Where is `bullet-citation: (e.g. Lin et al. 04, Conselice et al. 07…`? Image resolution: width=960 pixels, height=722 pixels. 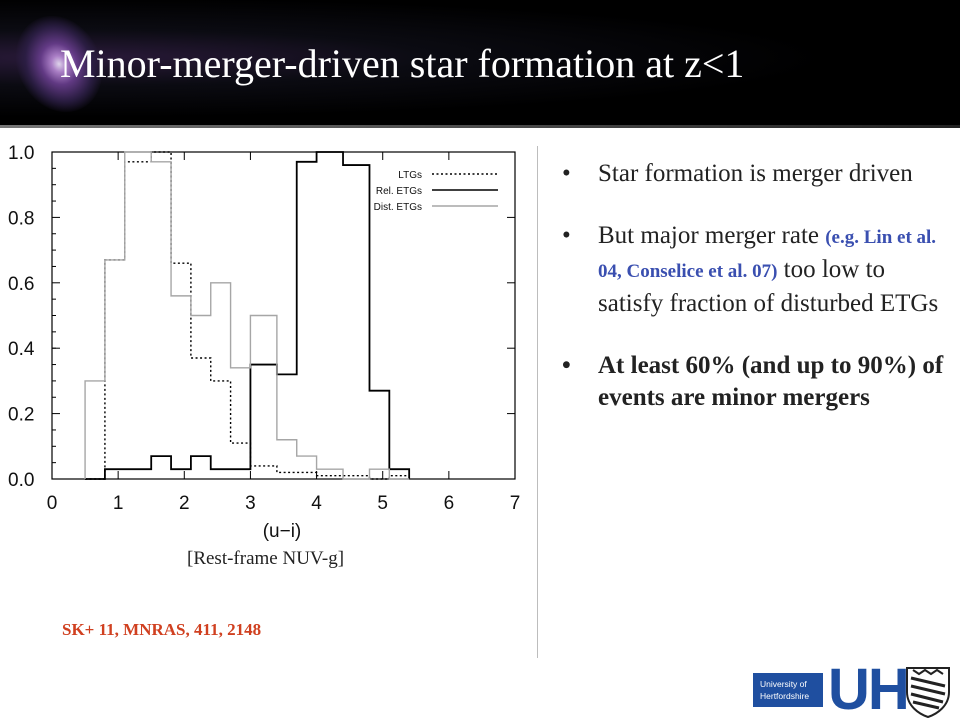 bullet-citation: (e.g. Lin et al. 04, Conselice et al. 07… is located at coordinates (767, 254).